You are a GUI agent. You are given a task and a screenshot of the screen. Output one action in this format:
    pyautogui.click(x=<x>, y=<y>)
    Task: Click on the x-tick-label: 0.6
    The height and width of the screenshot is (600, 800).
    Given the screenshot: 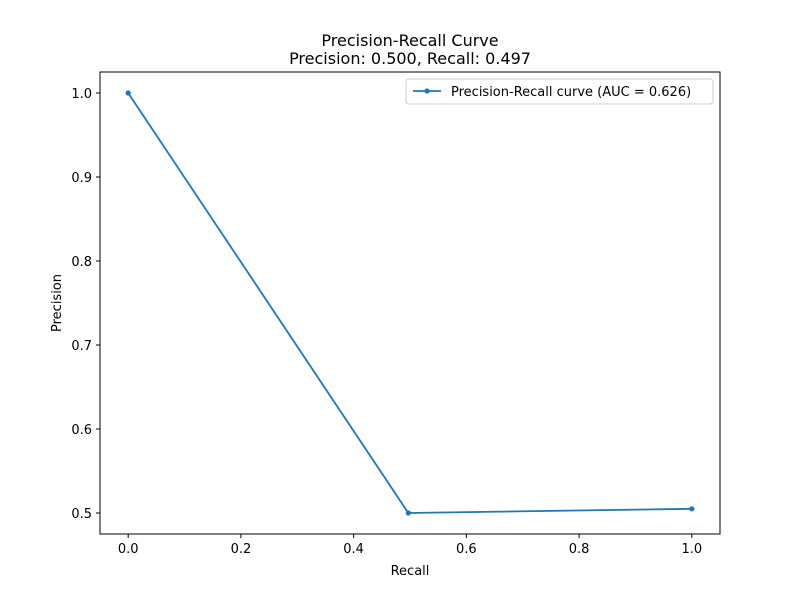 What is the action you would take?
    pyautogui.click(x=466, y=549)
    